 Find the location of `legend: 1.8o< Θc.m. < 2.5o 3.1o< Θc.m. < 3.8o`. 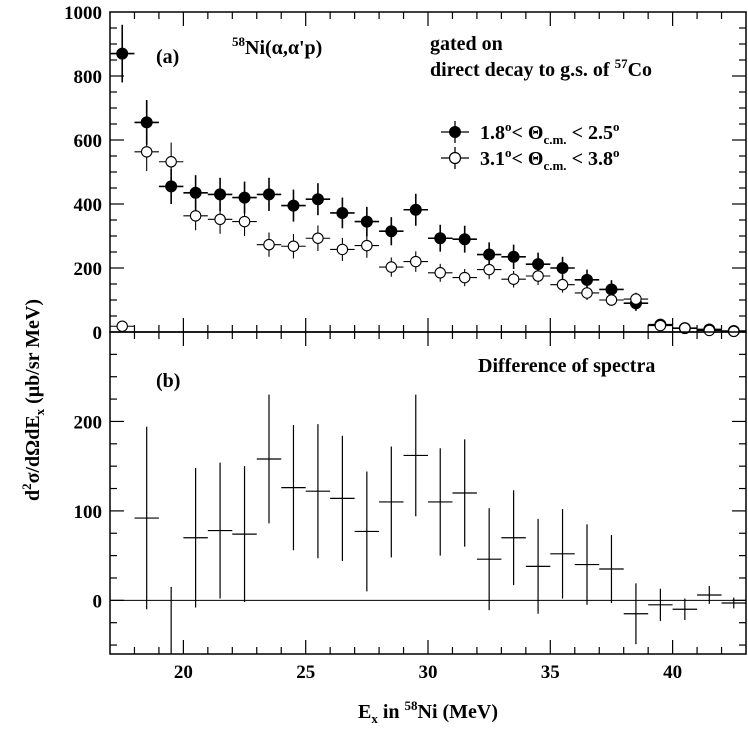

legend: 1.8o< Θc.m. < 2.5o 3.1o< Θc.m. < 3.8o is located at coordinates (530, 146).